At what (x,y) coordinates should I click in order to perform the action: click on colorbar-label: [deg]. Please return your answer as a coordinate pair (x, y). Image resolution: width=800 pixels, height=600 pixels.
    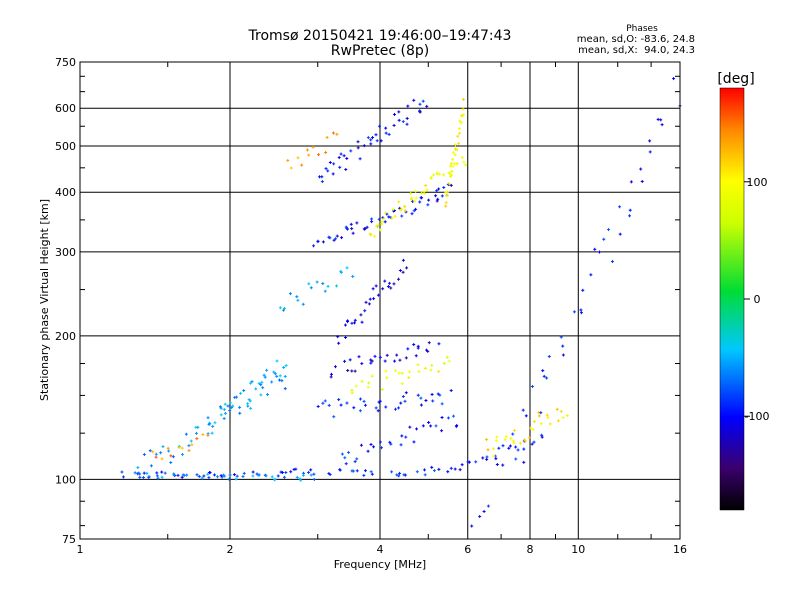
    Looking at the image, I should click on (735, 79).